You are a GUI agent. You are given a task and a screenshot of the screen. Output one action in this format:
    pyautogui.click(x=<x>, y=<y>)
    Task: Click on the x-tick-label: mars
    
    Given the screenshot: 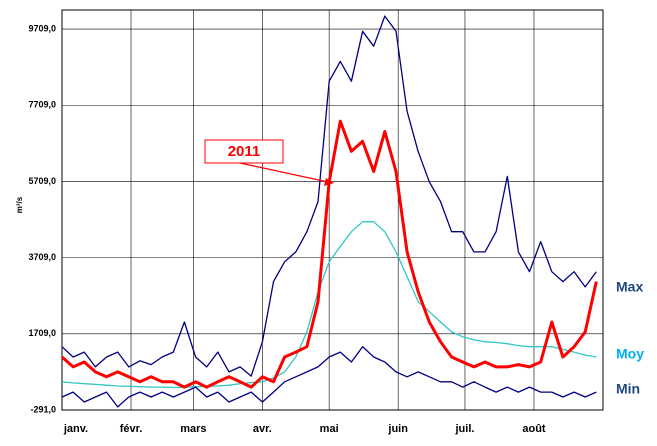 What is the action you would take?
    pyautogui.click(x=193, y=429)
    